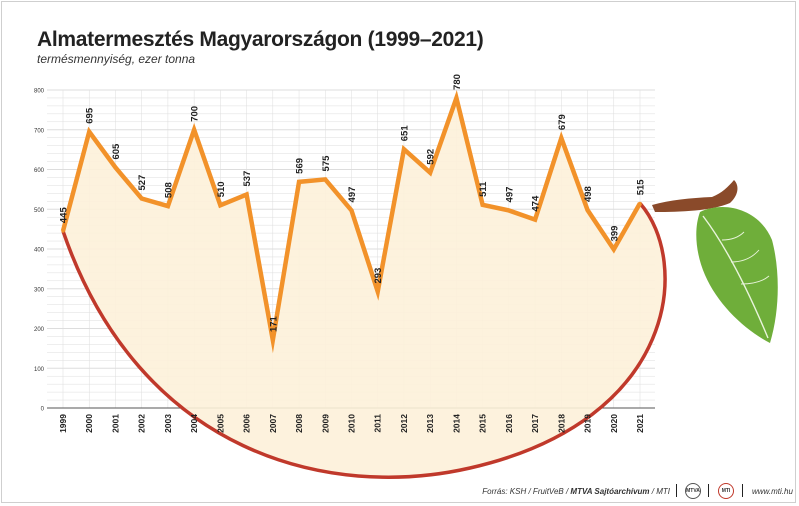 This screenshot has width=799, height=506. What do you see at coordinates (220, 423) in the screenshot?
I see `x-tick-label: 2005` at bounding box center [220, 423].